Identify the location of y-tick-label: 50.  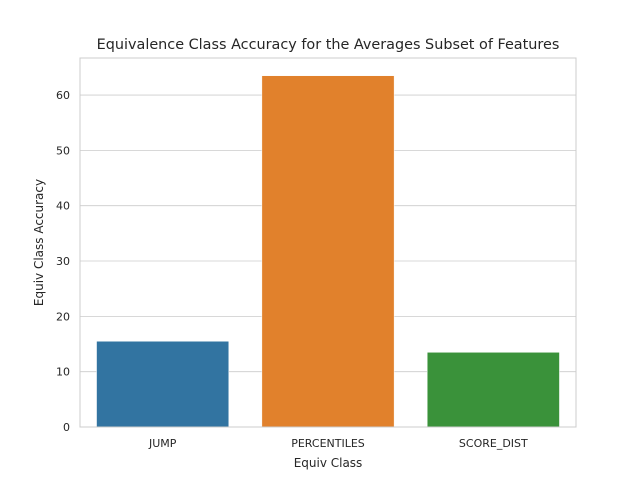
(63, 150).